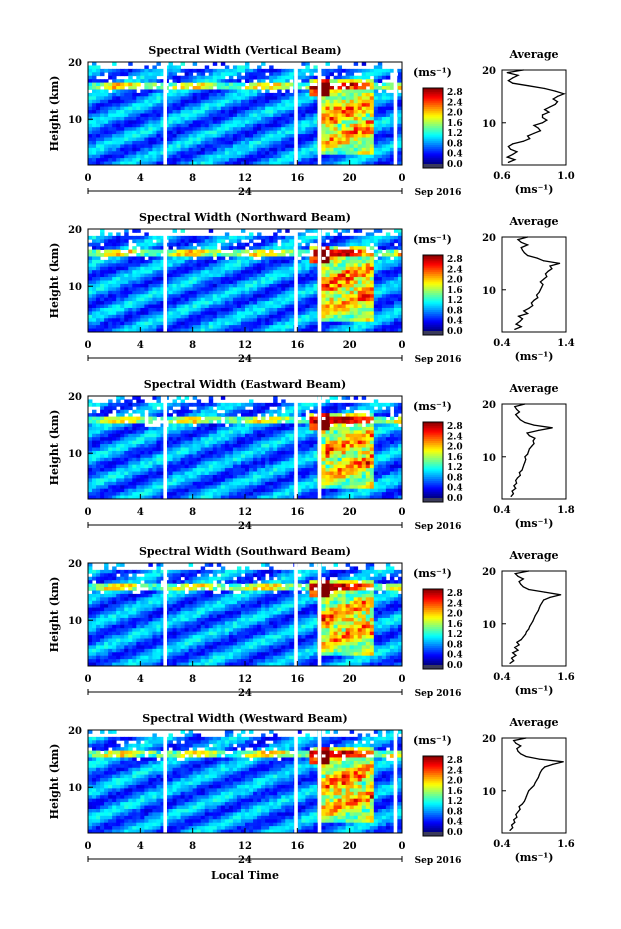 The image size is (621, 929). I want to click on colorbar-tick-label: 1.6, so click(455, 124).